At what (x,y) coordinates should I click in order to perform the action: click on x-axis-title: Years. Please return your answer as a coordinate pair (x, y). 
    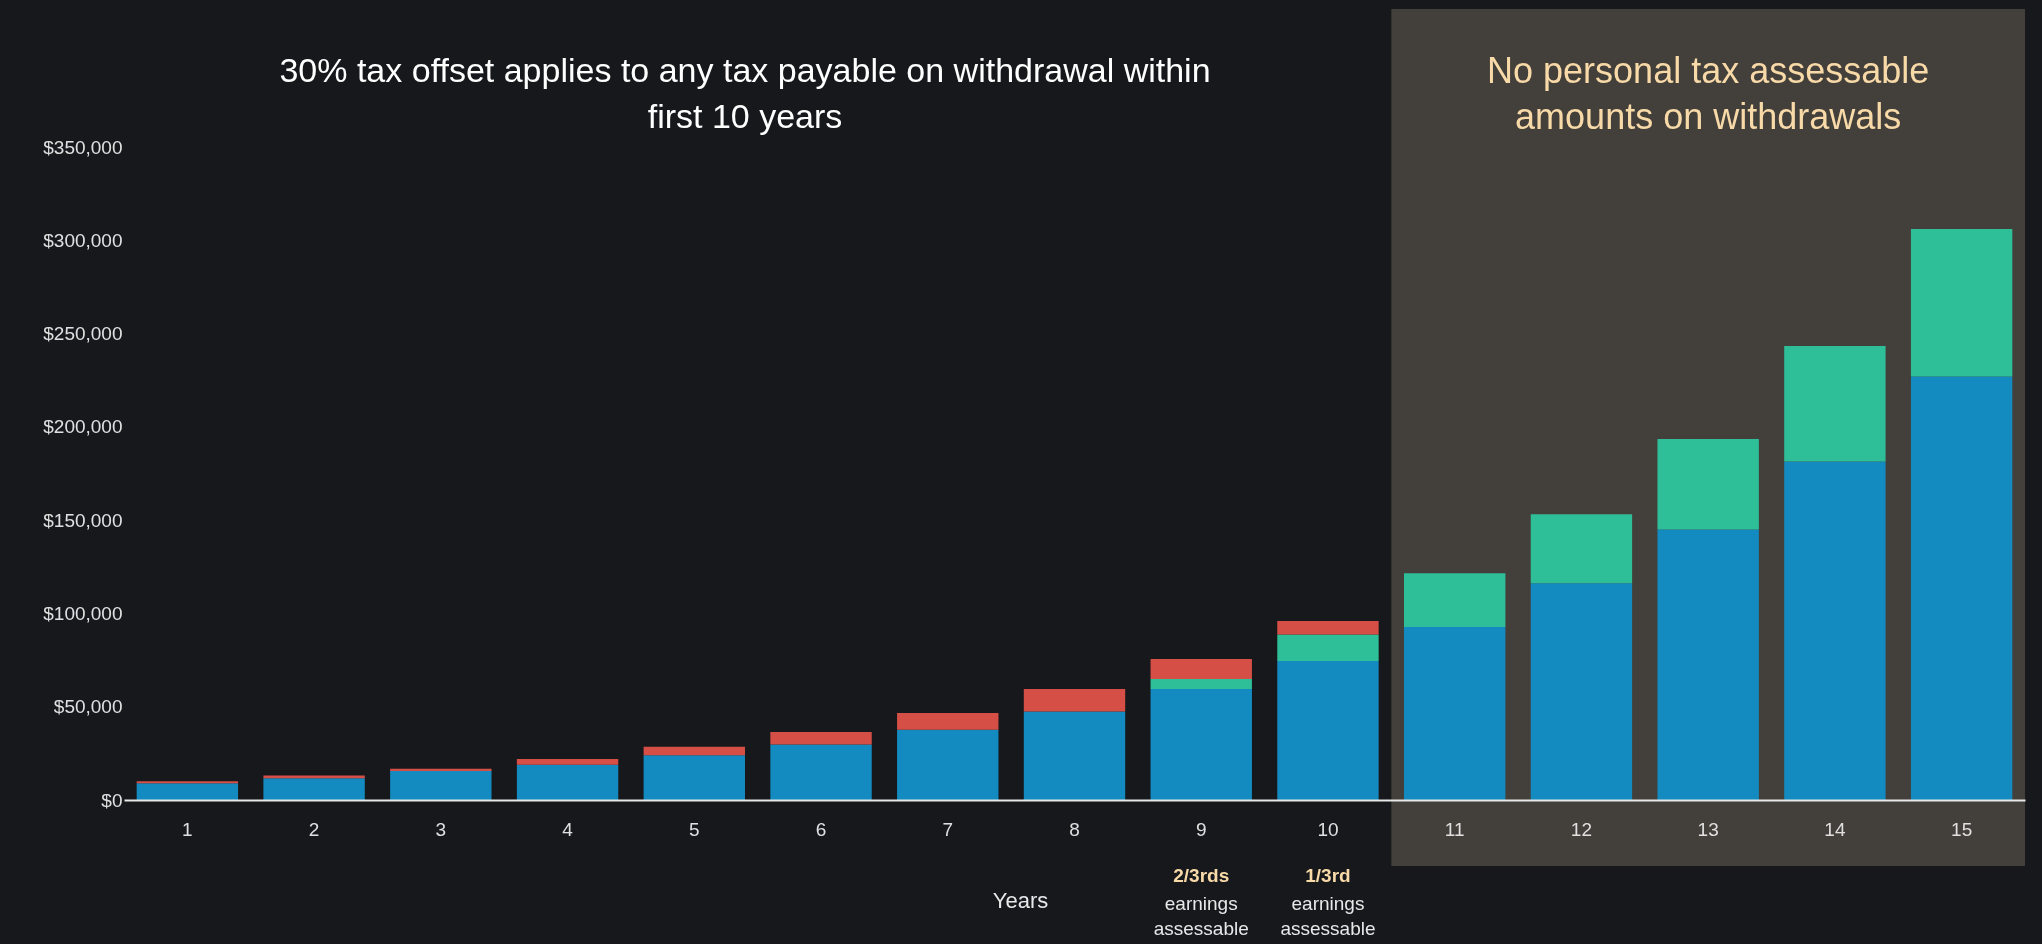
    Looking at the image, I should click on (1020, 900).